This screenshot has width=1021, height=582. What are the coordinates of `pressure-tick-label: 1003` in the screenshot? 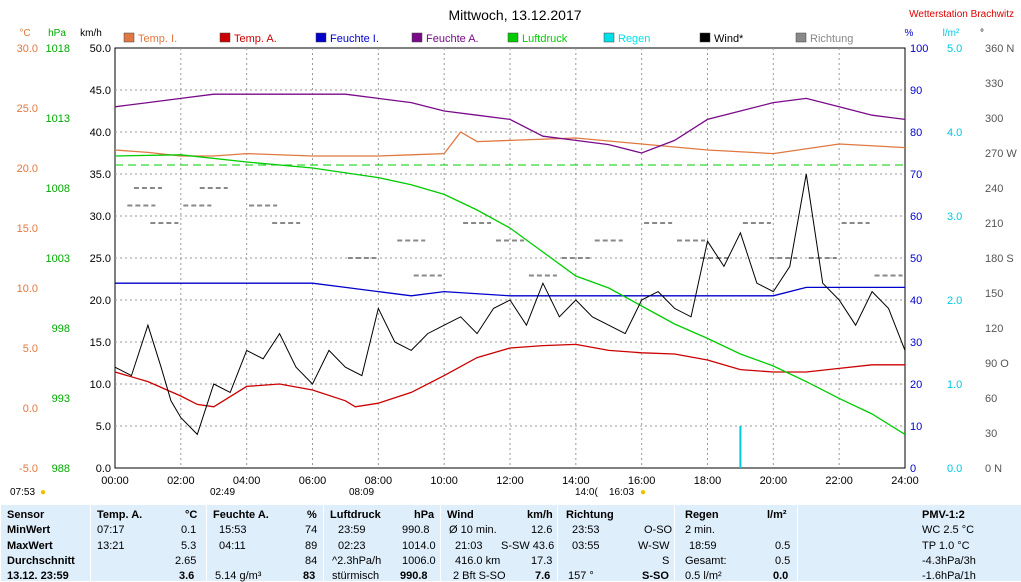 It's located at (58, 259).